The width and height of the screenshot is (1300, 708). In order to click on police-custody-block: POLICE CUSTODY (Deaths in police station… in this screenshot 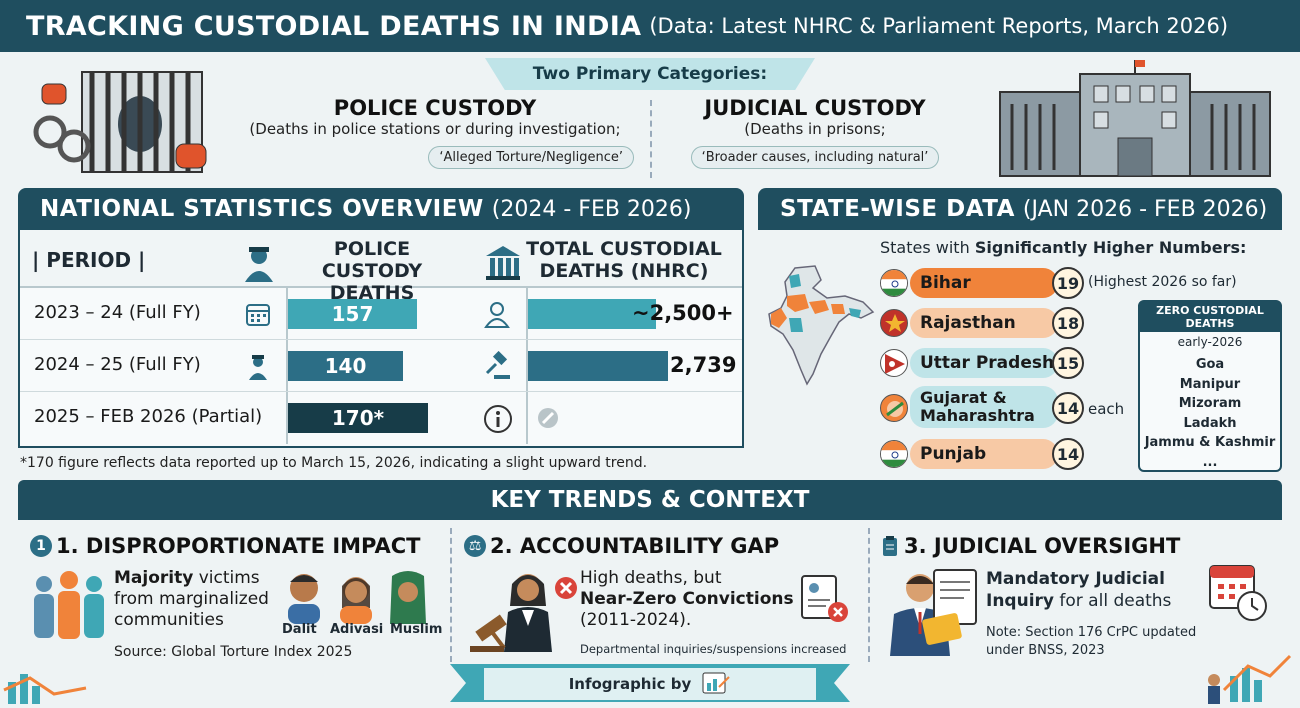, I will do `click(435, 132)`.